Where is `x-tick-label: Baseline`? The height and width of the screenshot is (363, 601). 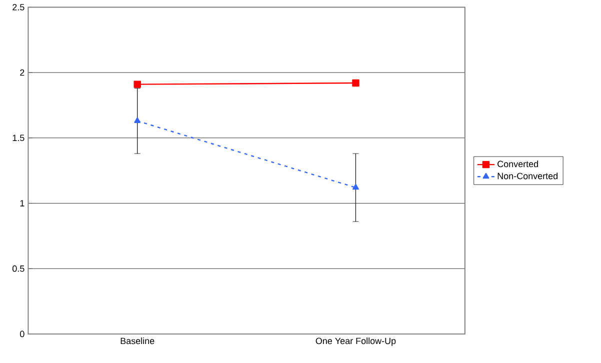 x-tick-label: Baseline is located at coordinates (137, 340).